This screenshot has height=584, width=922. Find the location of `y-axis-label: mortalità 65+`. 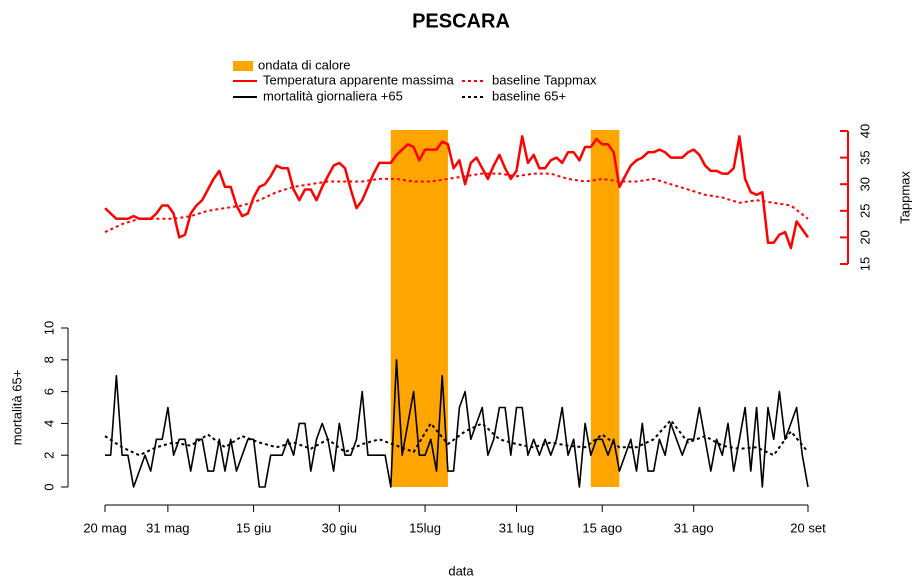

y-axis-label: mortalità 65+ is located at coordinates (16, 408).